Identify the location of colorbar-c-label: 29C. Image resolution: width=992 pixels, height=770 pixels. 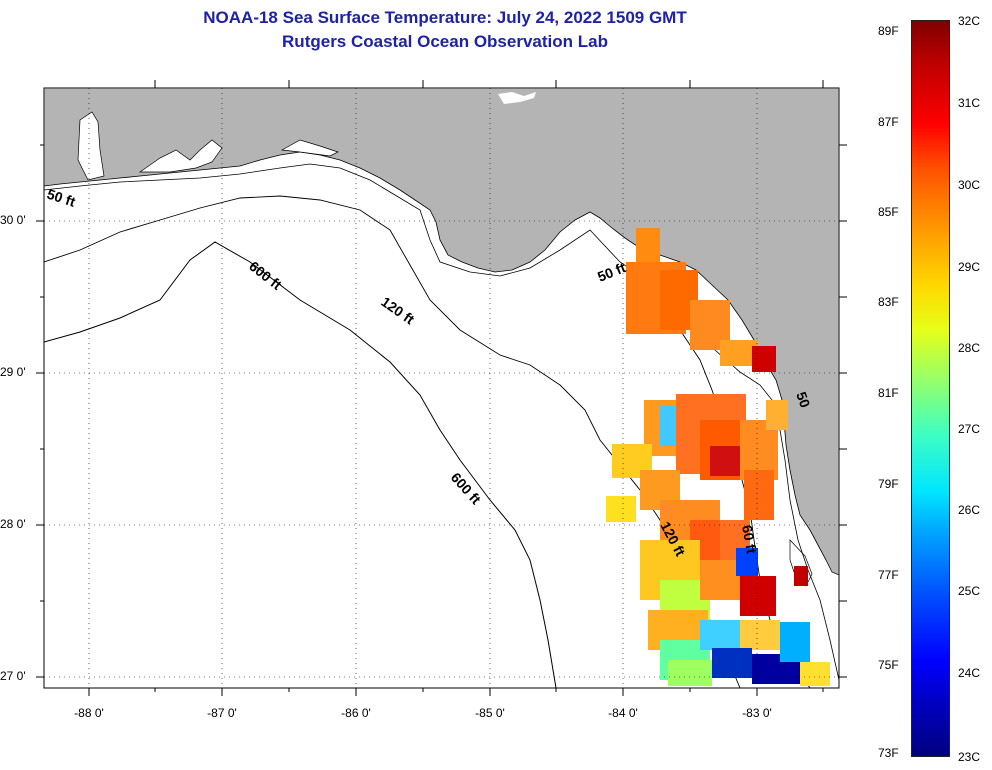
(969, 267).